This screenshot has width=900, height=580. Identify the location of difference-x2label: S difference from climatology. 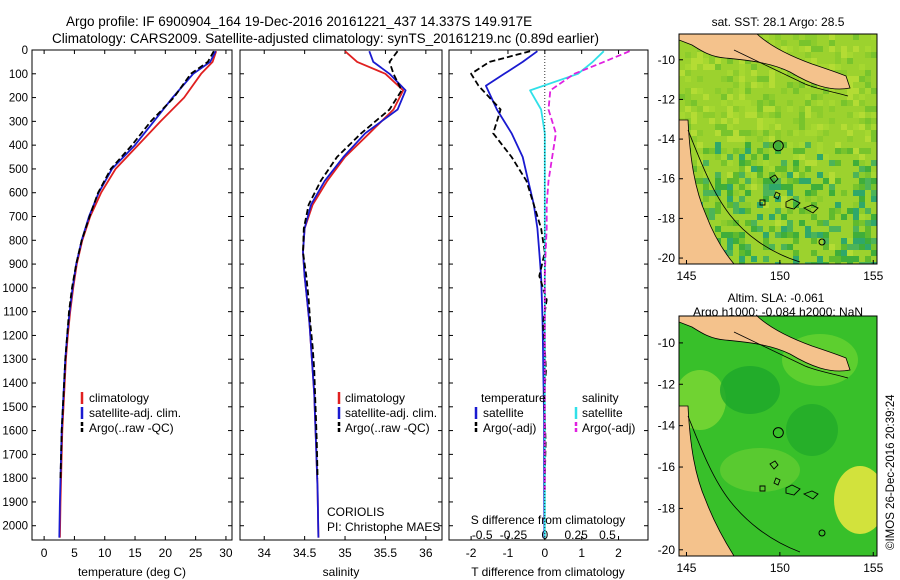
(548, 520).